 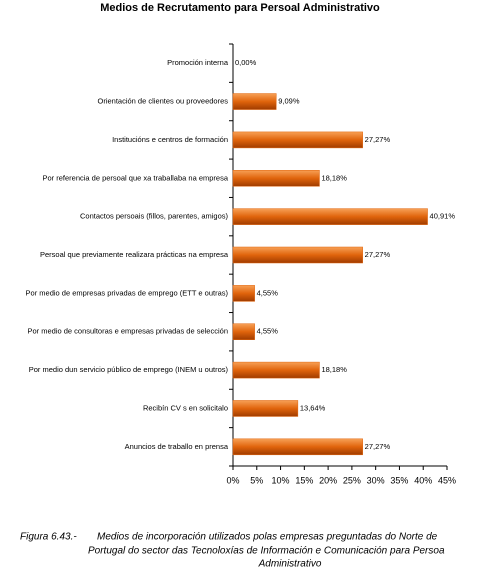 I want to click on value-label: 0,00%, so click(x=246, y=62).